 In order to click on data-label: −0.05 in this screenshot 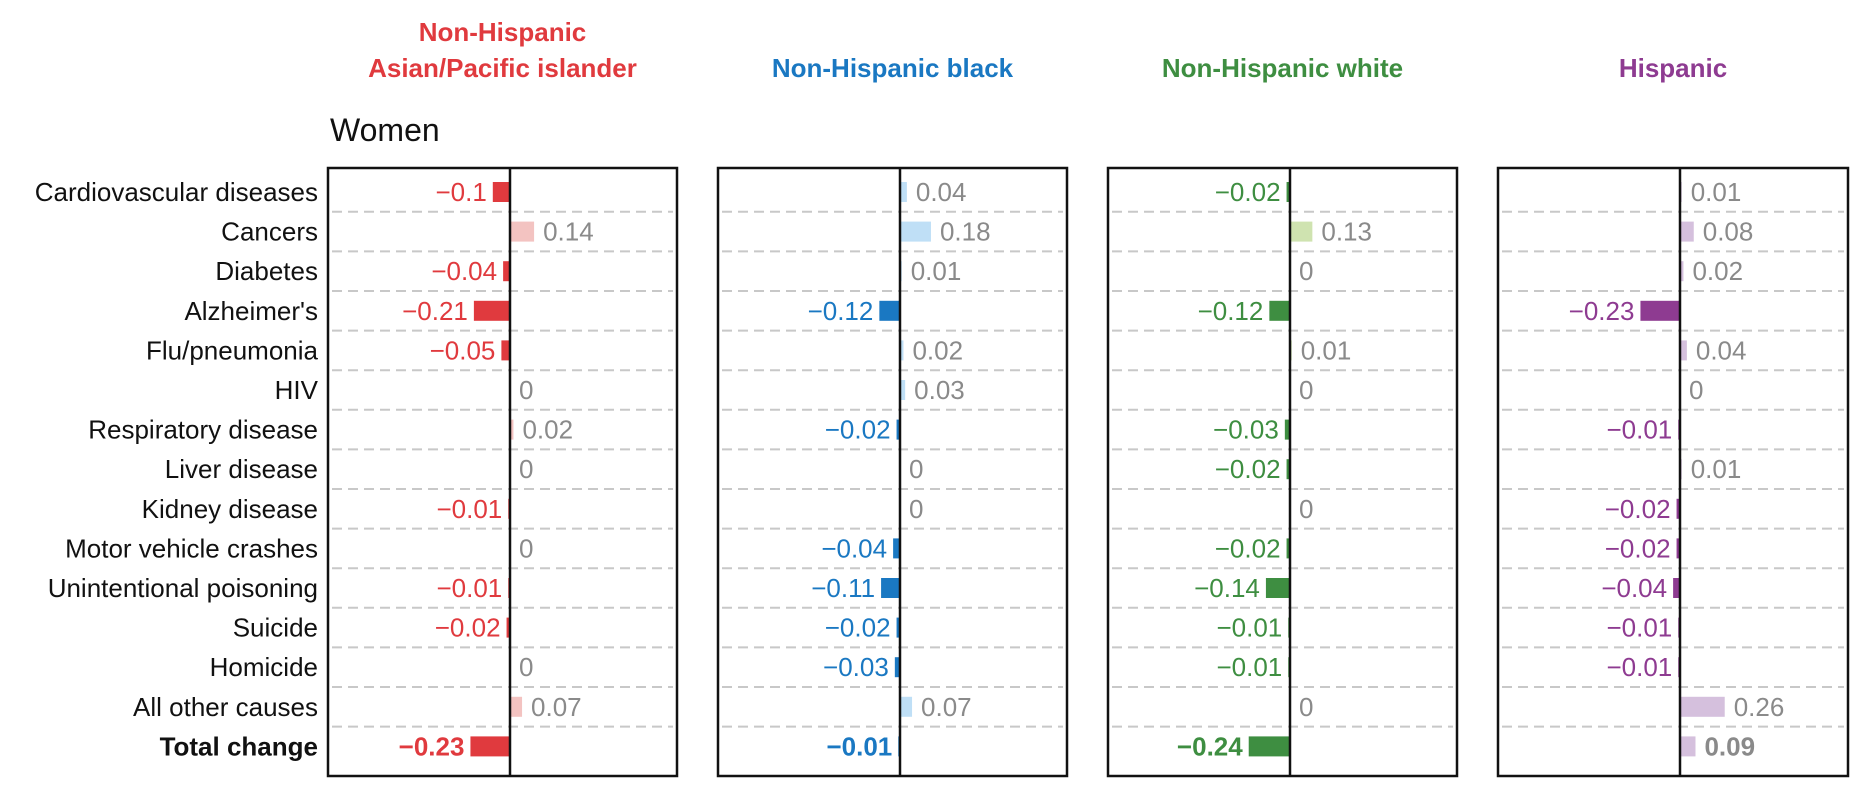, I will do `click(463, 350)`.